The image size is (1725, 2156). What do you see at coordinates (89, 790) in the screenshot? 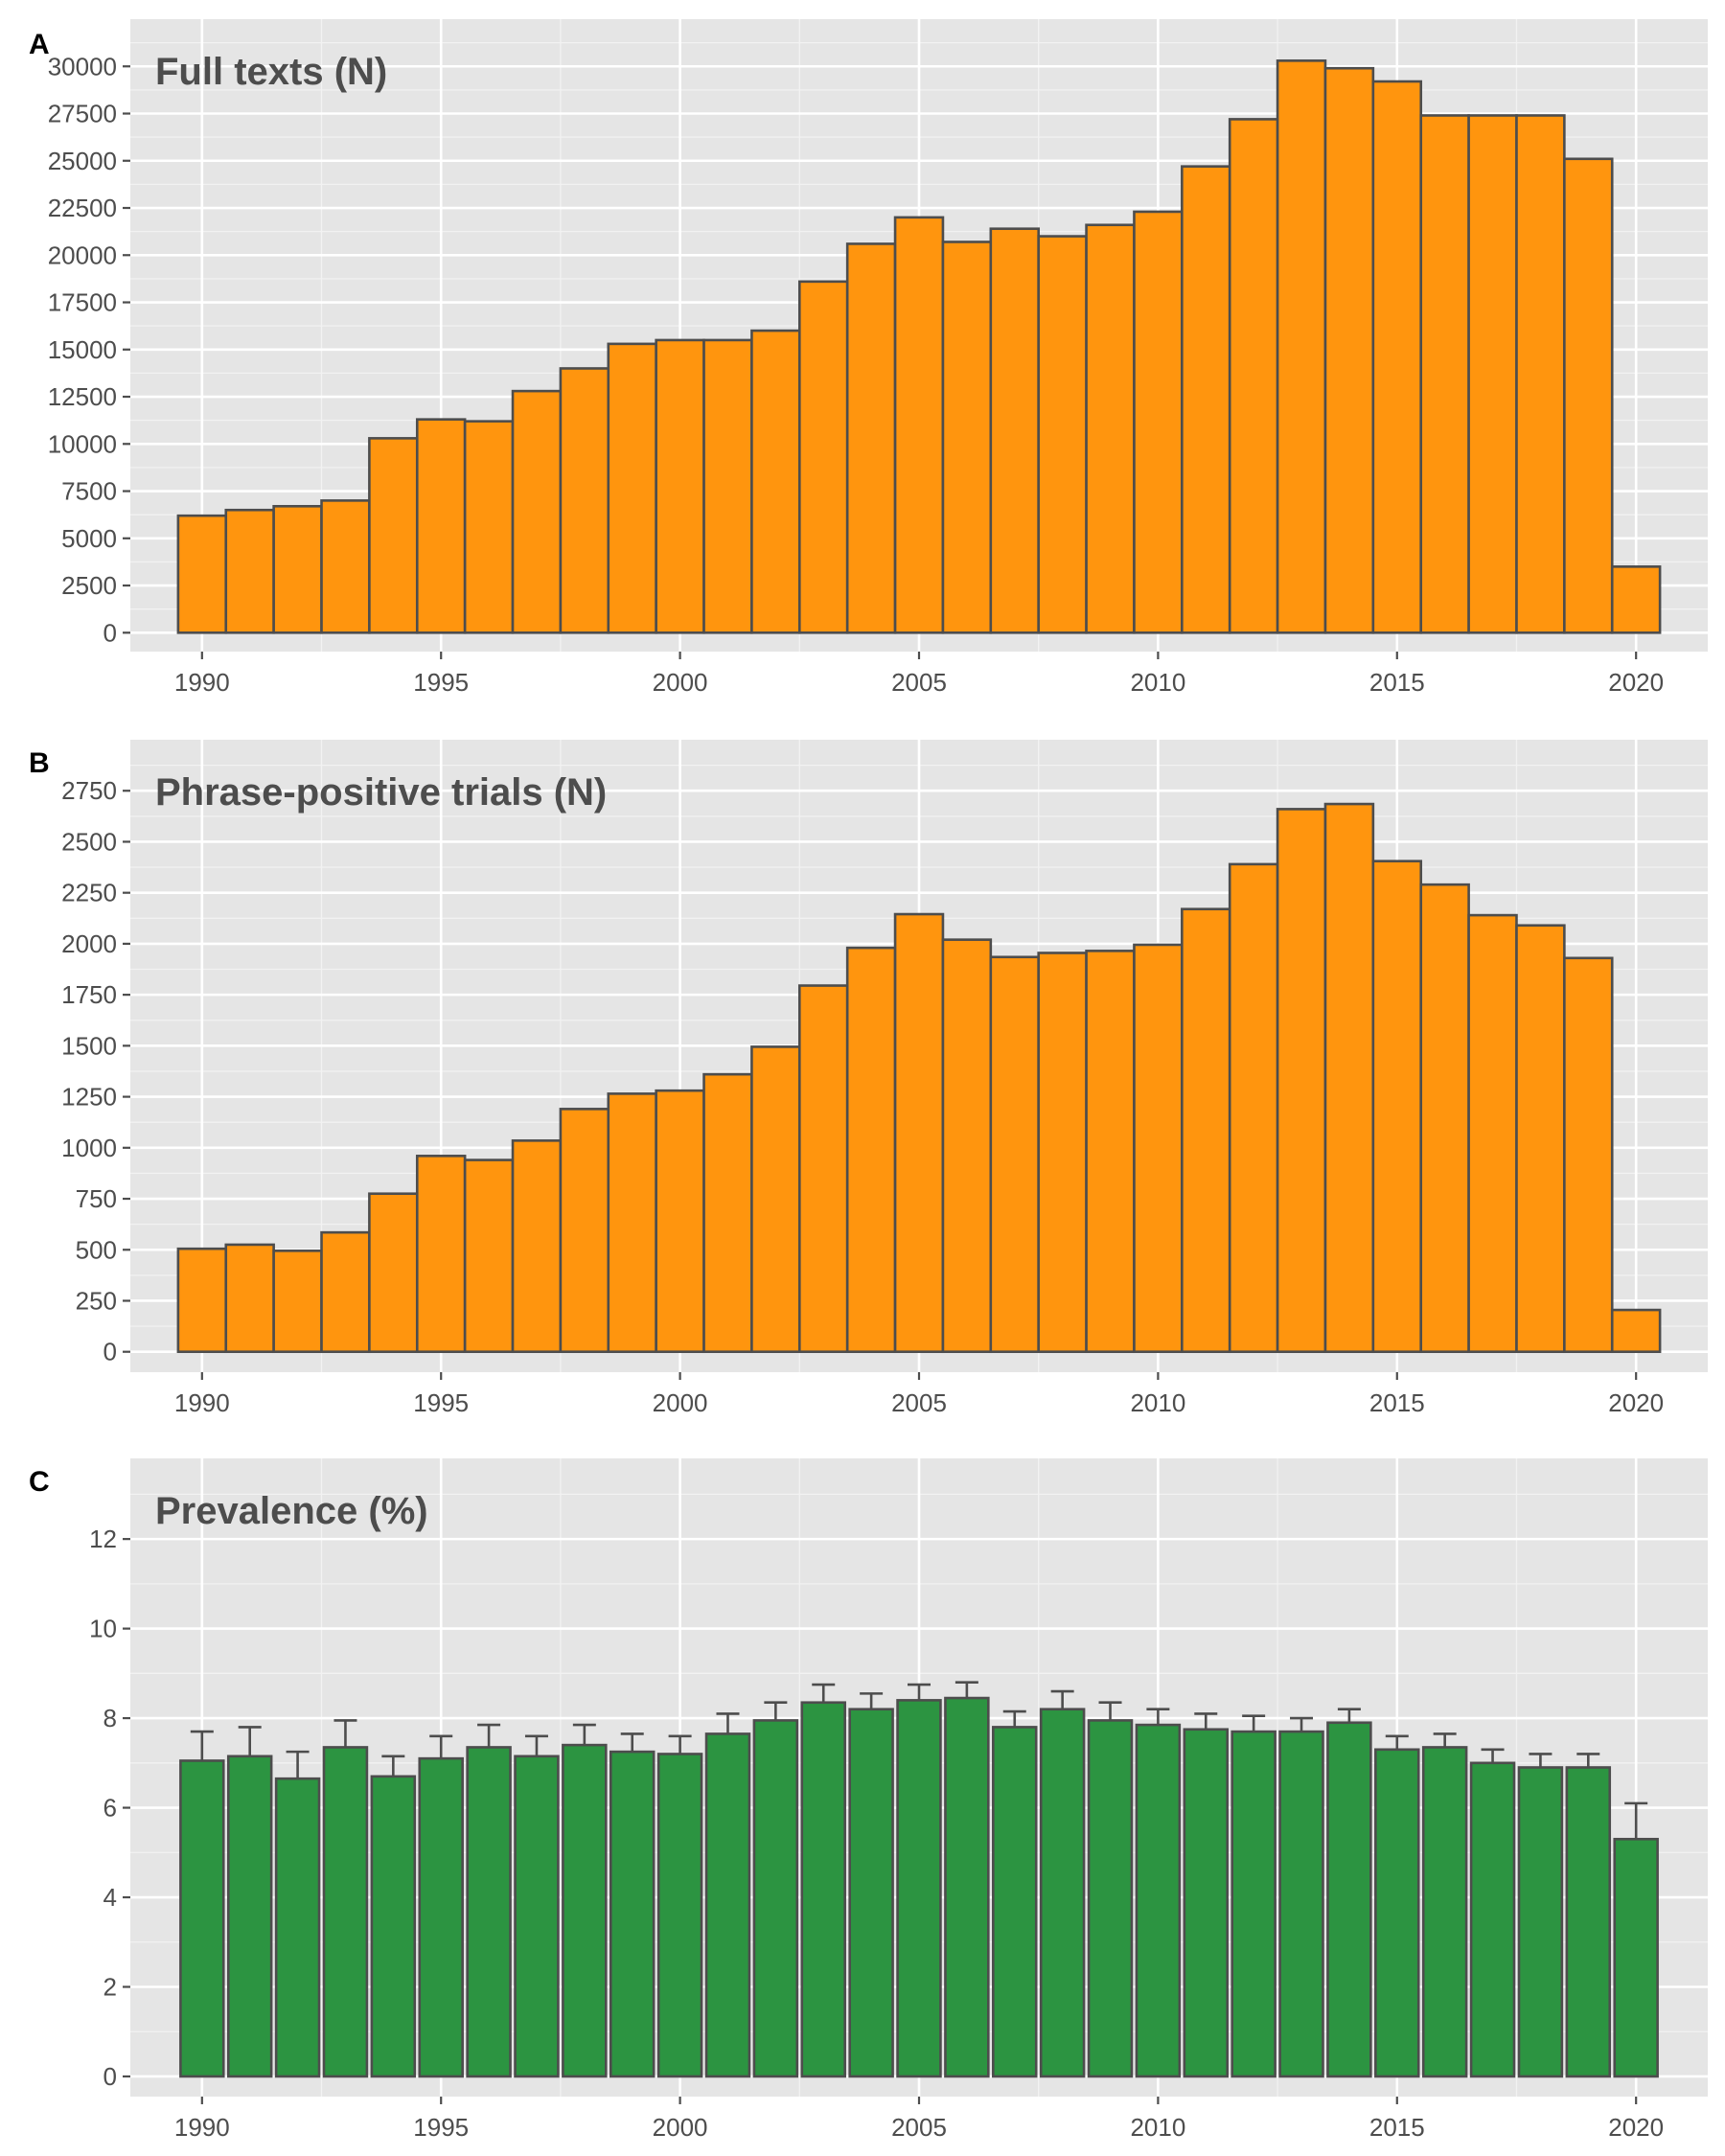
I see `y-tick-label: 2750` at bounding box center [89, 790].